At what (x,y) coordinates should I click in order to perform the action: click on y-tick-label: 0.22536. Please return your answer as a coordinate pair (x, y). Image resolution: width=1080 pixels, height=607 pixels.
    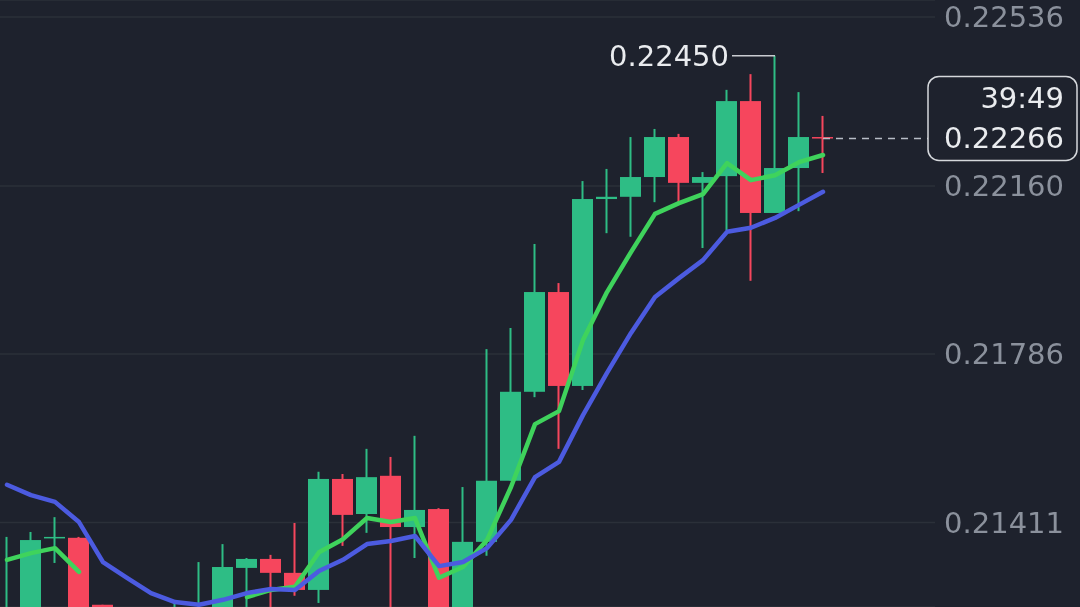
    Looking at the image, I should click on (1004, 17).